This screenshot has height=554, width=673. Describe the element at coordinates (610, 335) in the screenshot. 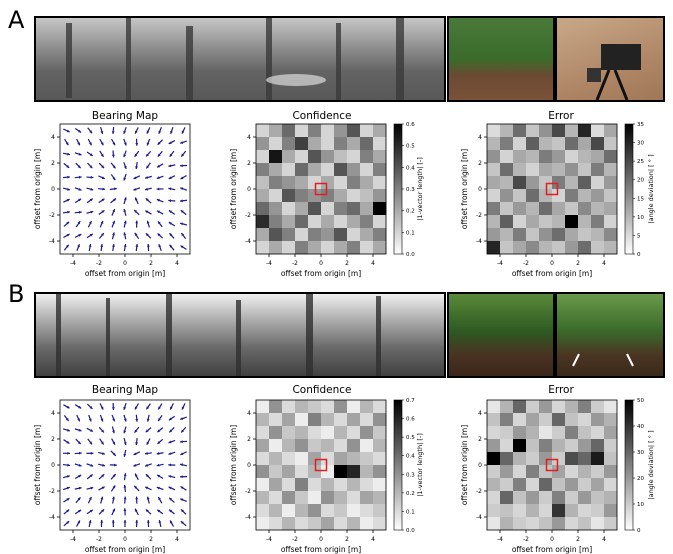

I see `path-photo-b` at that location.